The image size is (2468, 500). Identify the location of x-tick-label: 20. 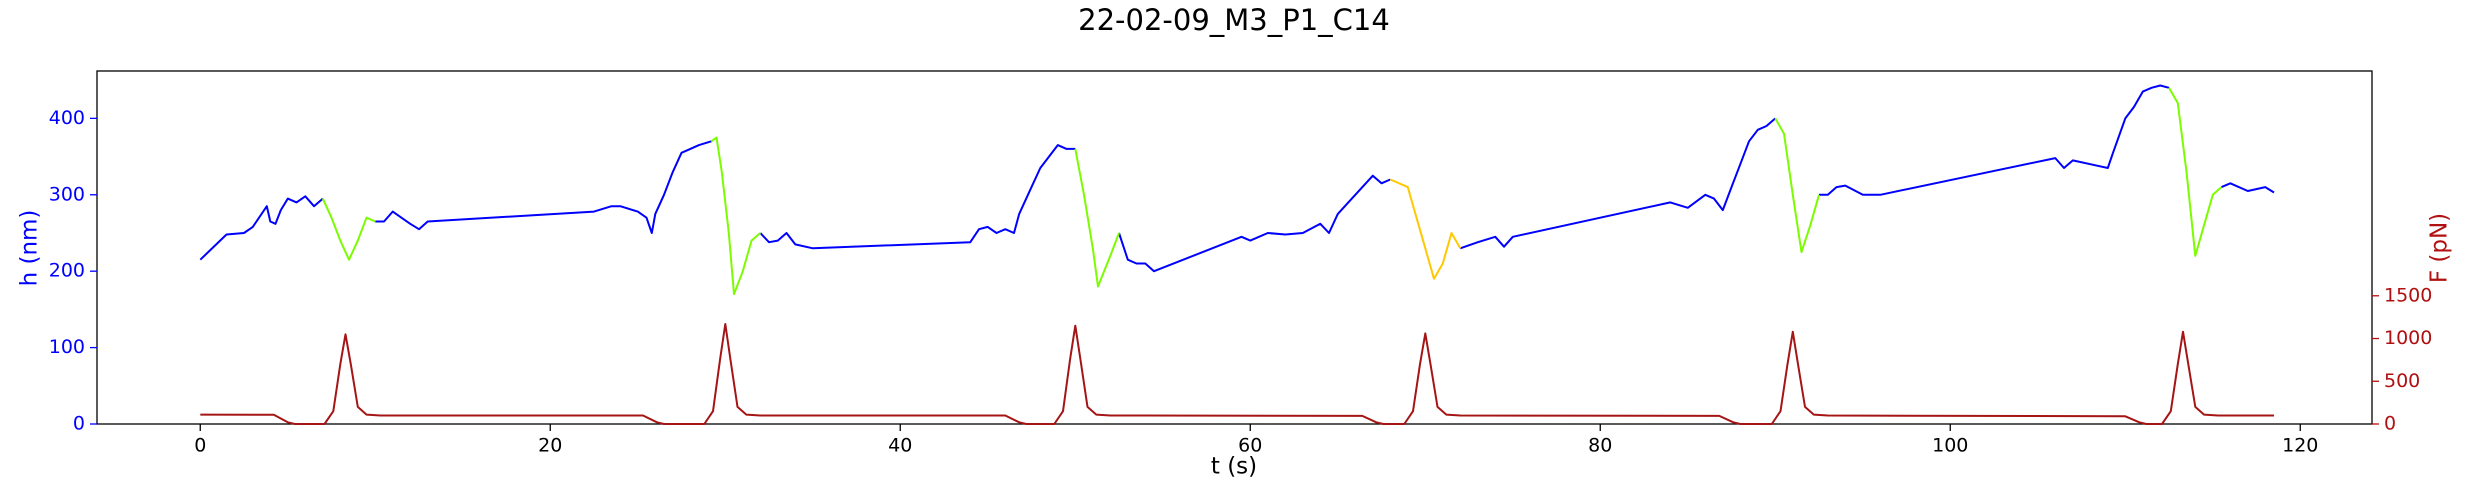
(550, 446).